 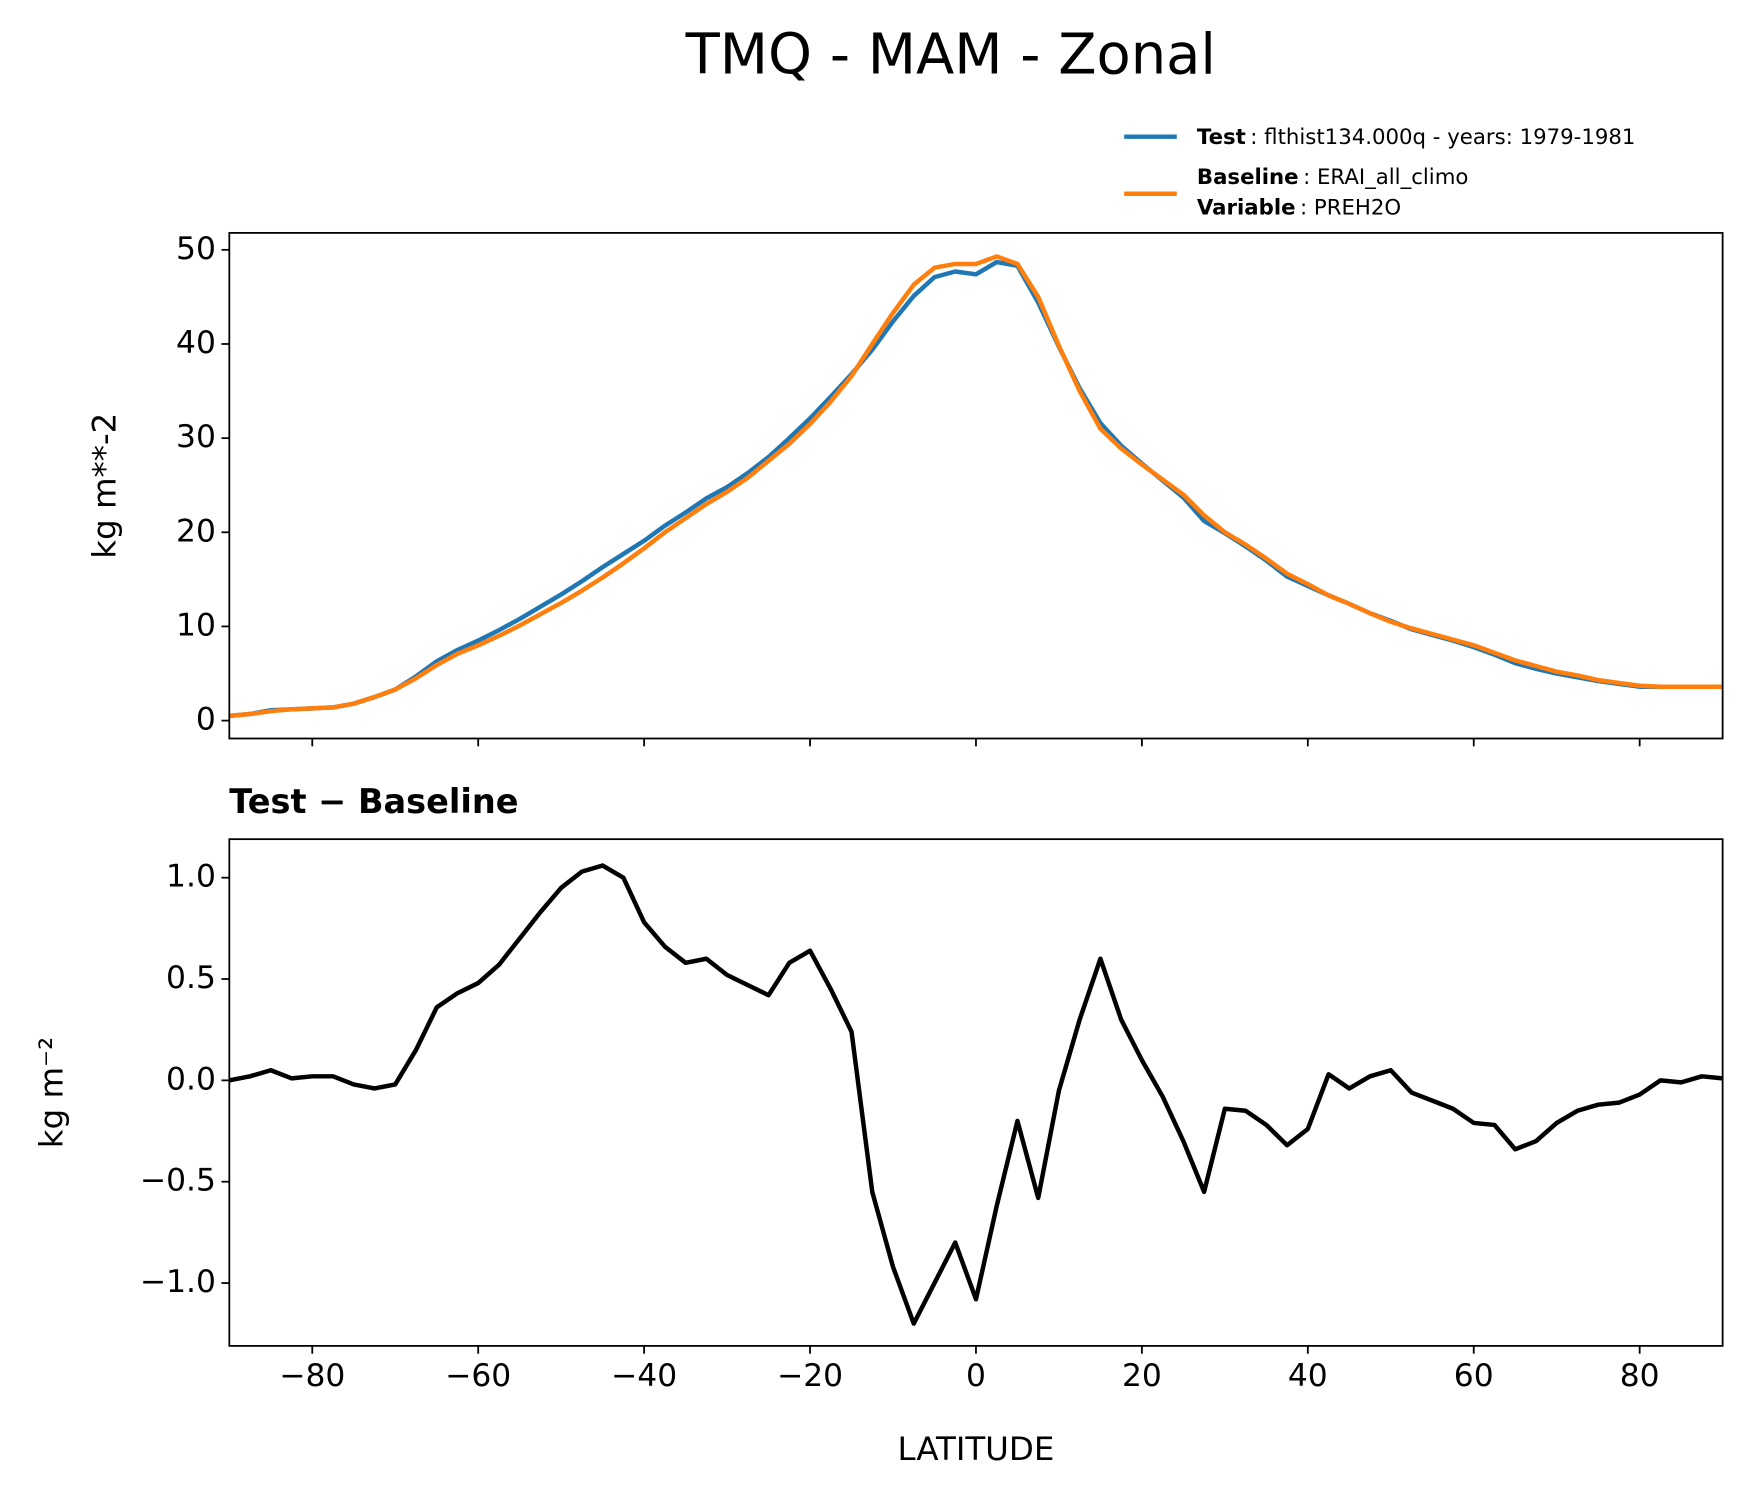 I want to click on legend-name: Test, so click(x=1221, y=137).